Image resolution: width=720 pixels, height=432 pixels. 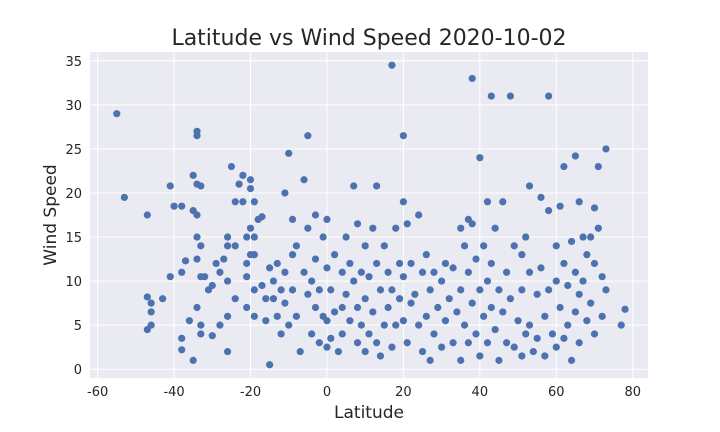 What do you see at coordinates (73, 106) in the screenshot?
I see `y-tick-label: 30` at bounding box center [73, 106].